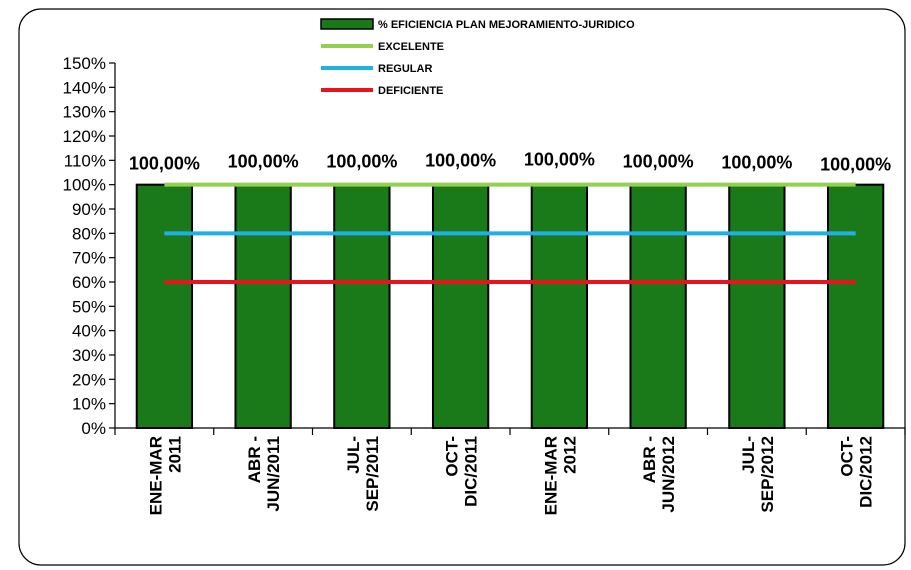 The image size is (911, 570). I want to click on y-tick-label: 50%, so click(89, 306).